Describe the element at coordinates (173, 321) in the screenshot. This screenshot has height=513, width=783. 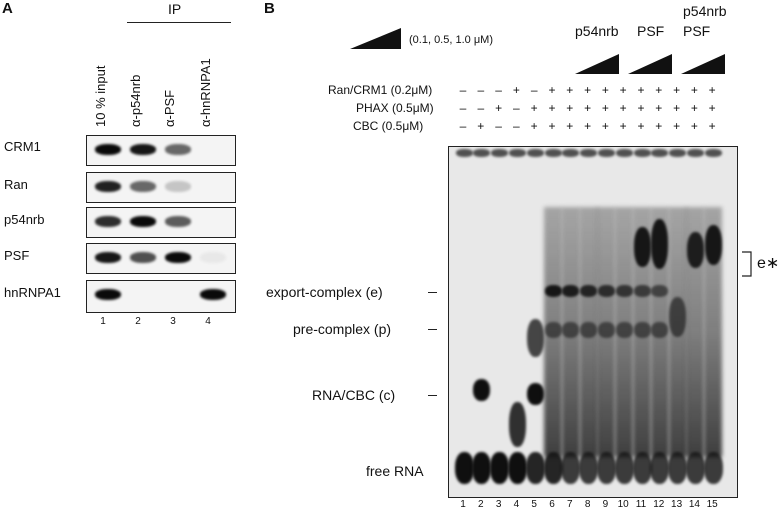
I see `lane-a-3: 3` at that location.